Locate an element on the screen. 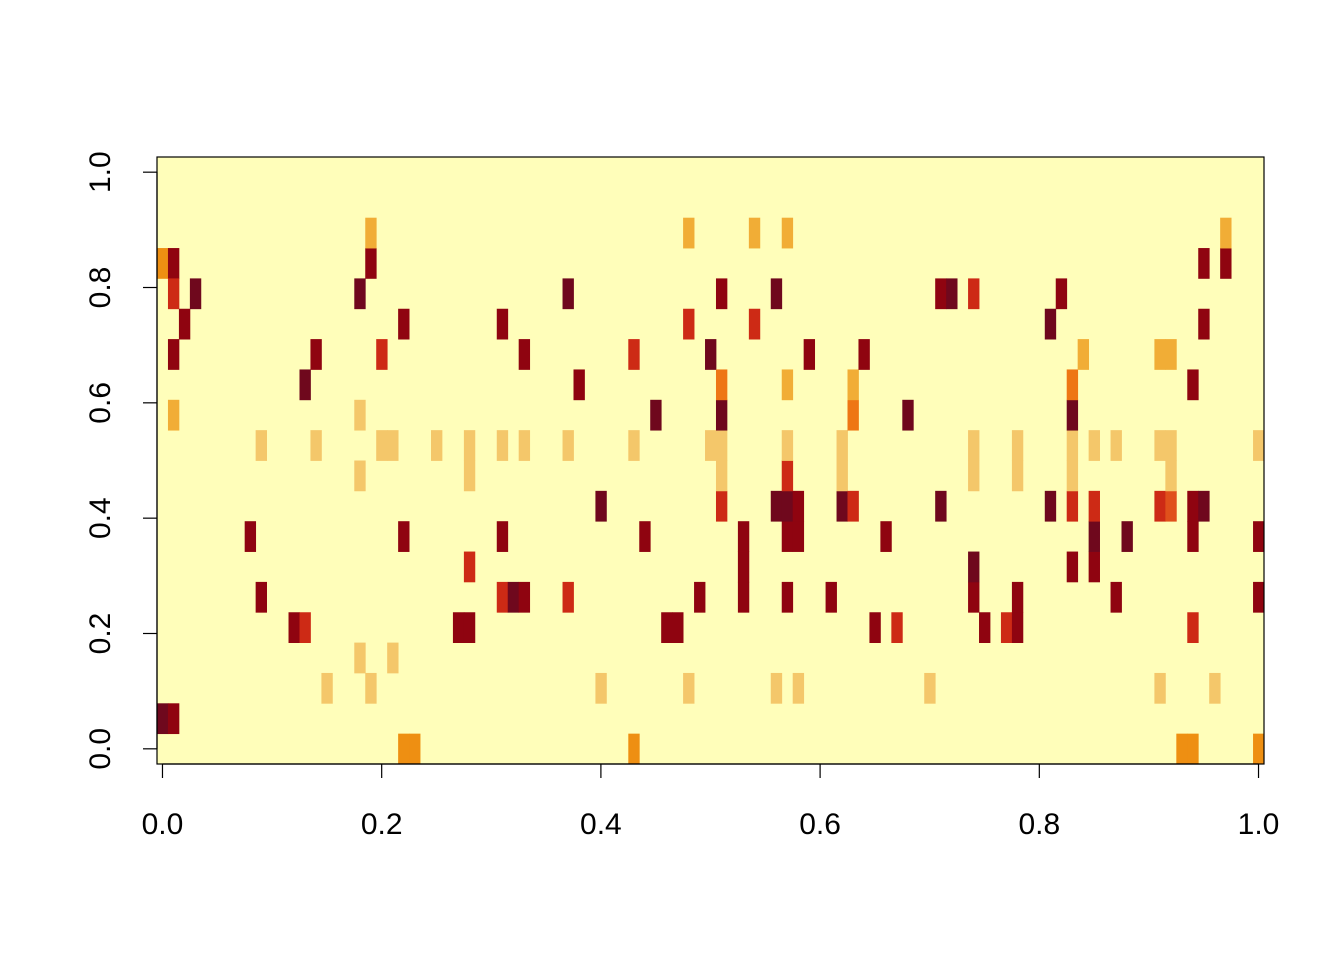  y-tick-label: 0.8 is located at coordinates (100, 288).